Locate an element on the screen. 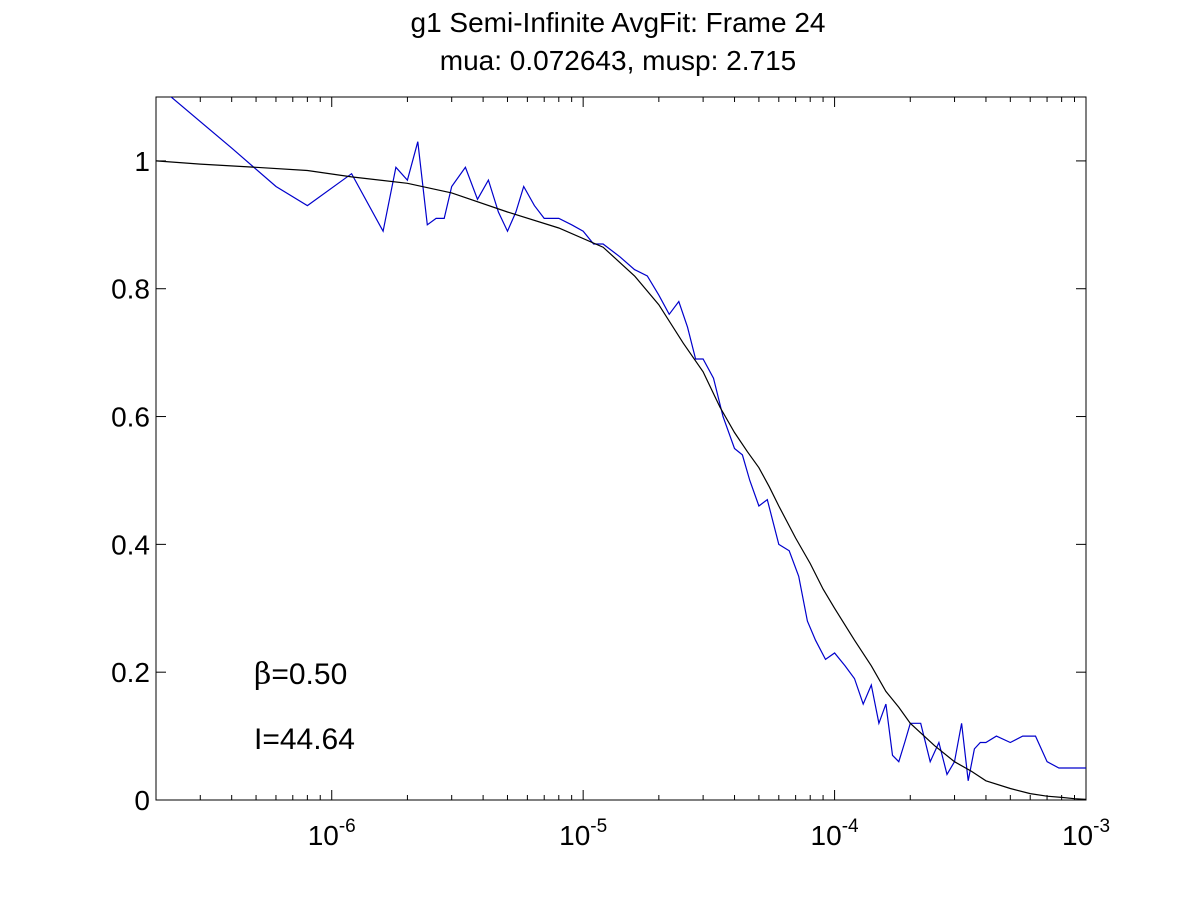  x-tick-label: 10⁻⁴ is located at coordinates (835, 833).